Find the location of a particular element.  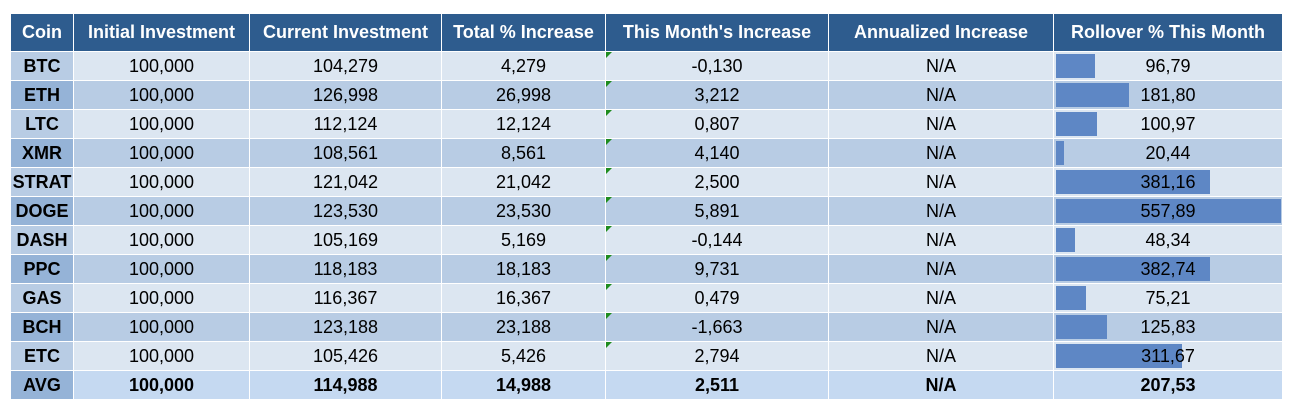

table-row: GAS 100,000 116,367 16,367 0,479 N/A 75,21 is located at coordinates (646, 298).